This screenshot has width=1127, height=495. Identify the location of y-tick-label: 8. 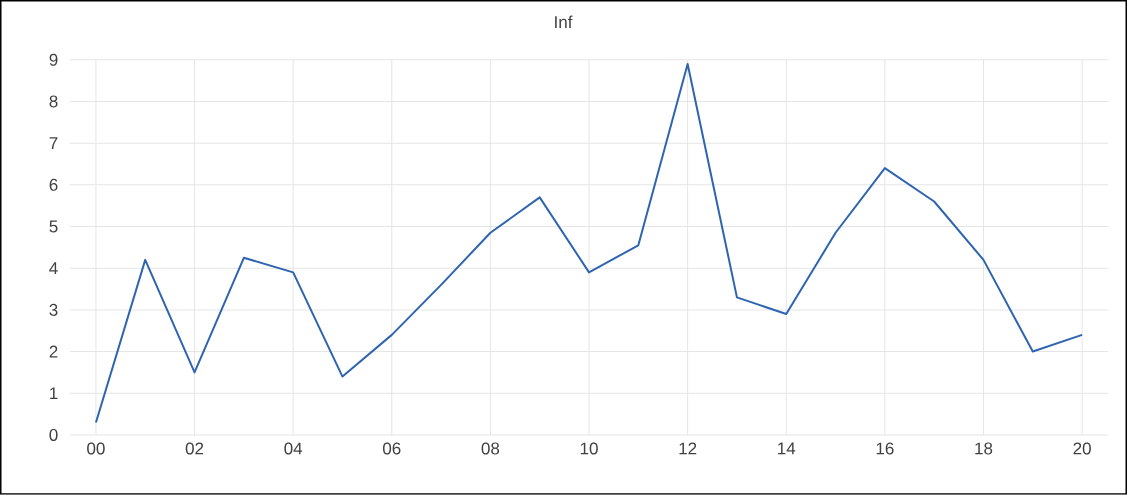
(53, 101).